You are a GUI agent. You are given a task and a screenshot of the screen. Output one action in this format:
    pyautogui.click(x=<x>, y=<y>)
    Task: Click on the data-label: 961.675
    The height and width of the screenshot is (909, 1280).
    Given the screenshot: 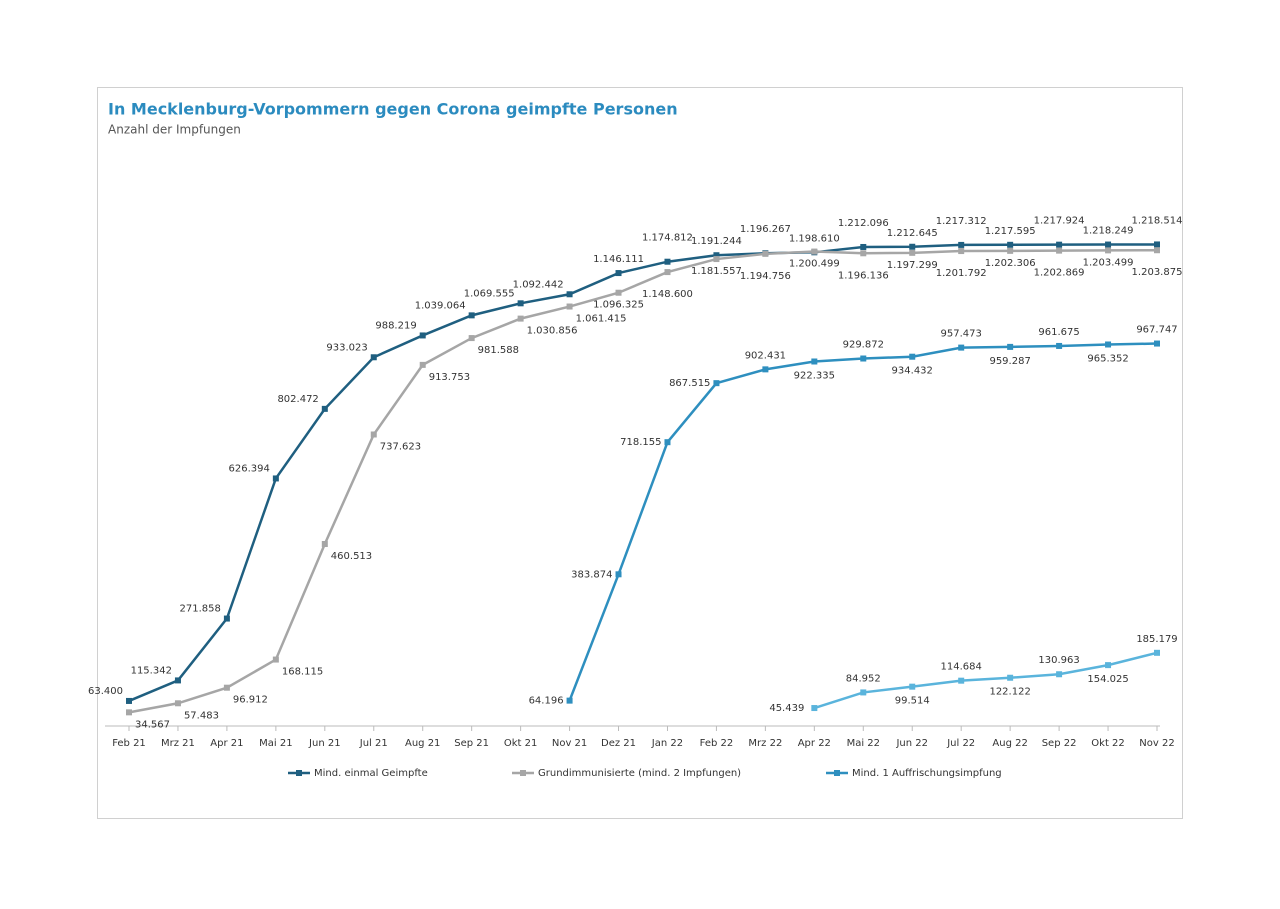 What is the action you would take?
    pyautogui.click(x=1058, y=332)
    